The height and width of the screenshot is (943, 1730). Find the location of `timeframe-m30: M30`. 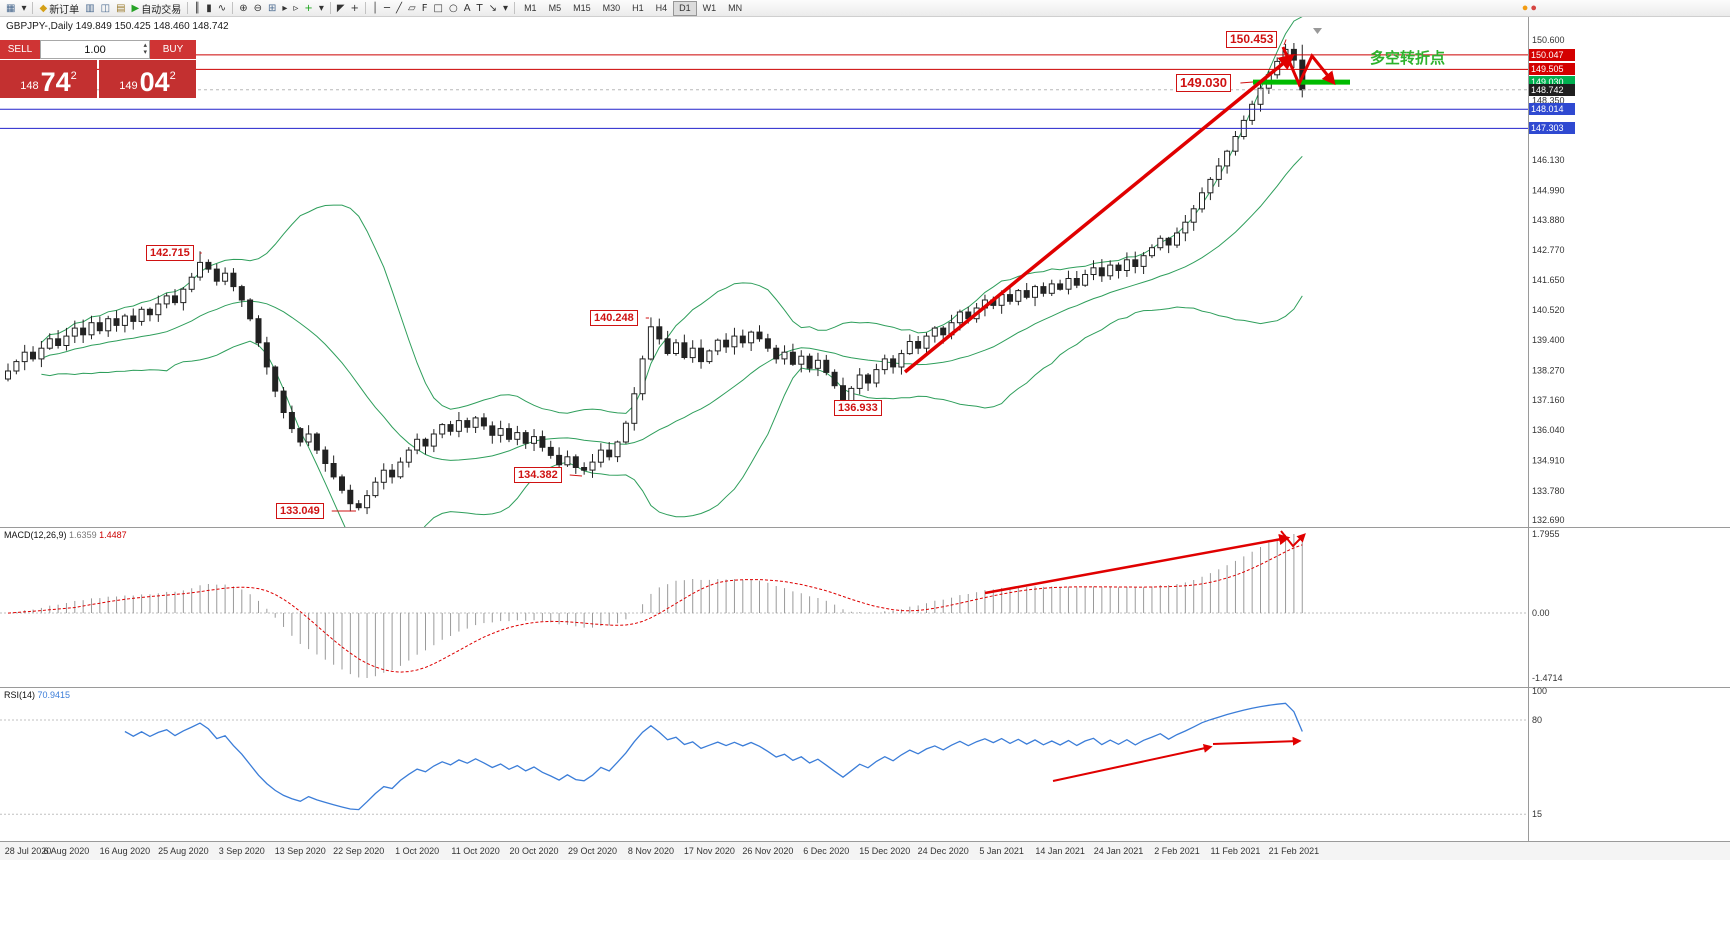

timeframe-m30: M30 is located at coordinates (611, 7).